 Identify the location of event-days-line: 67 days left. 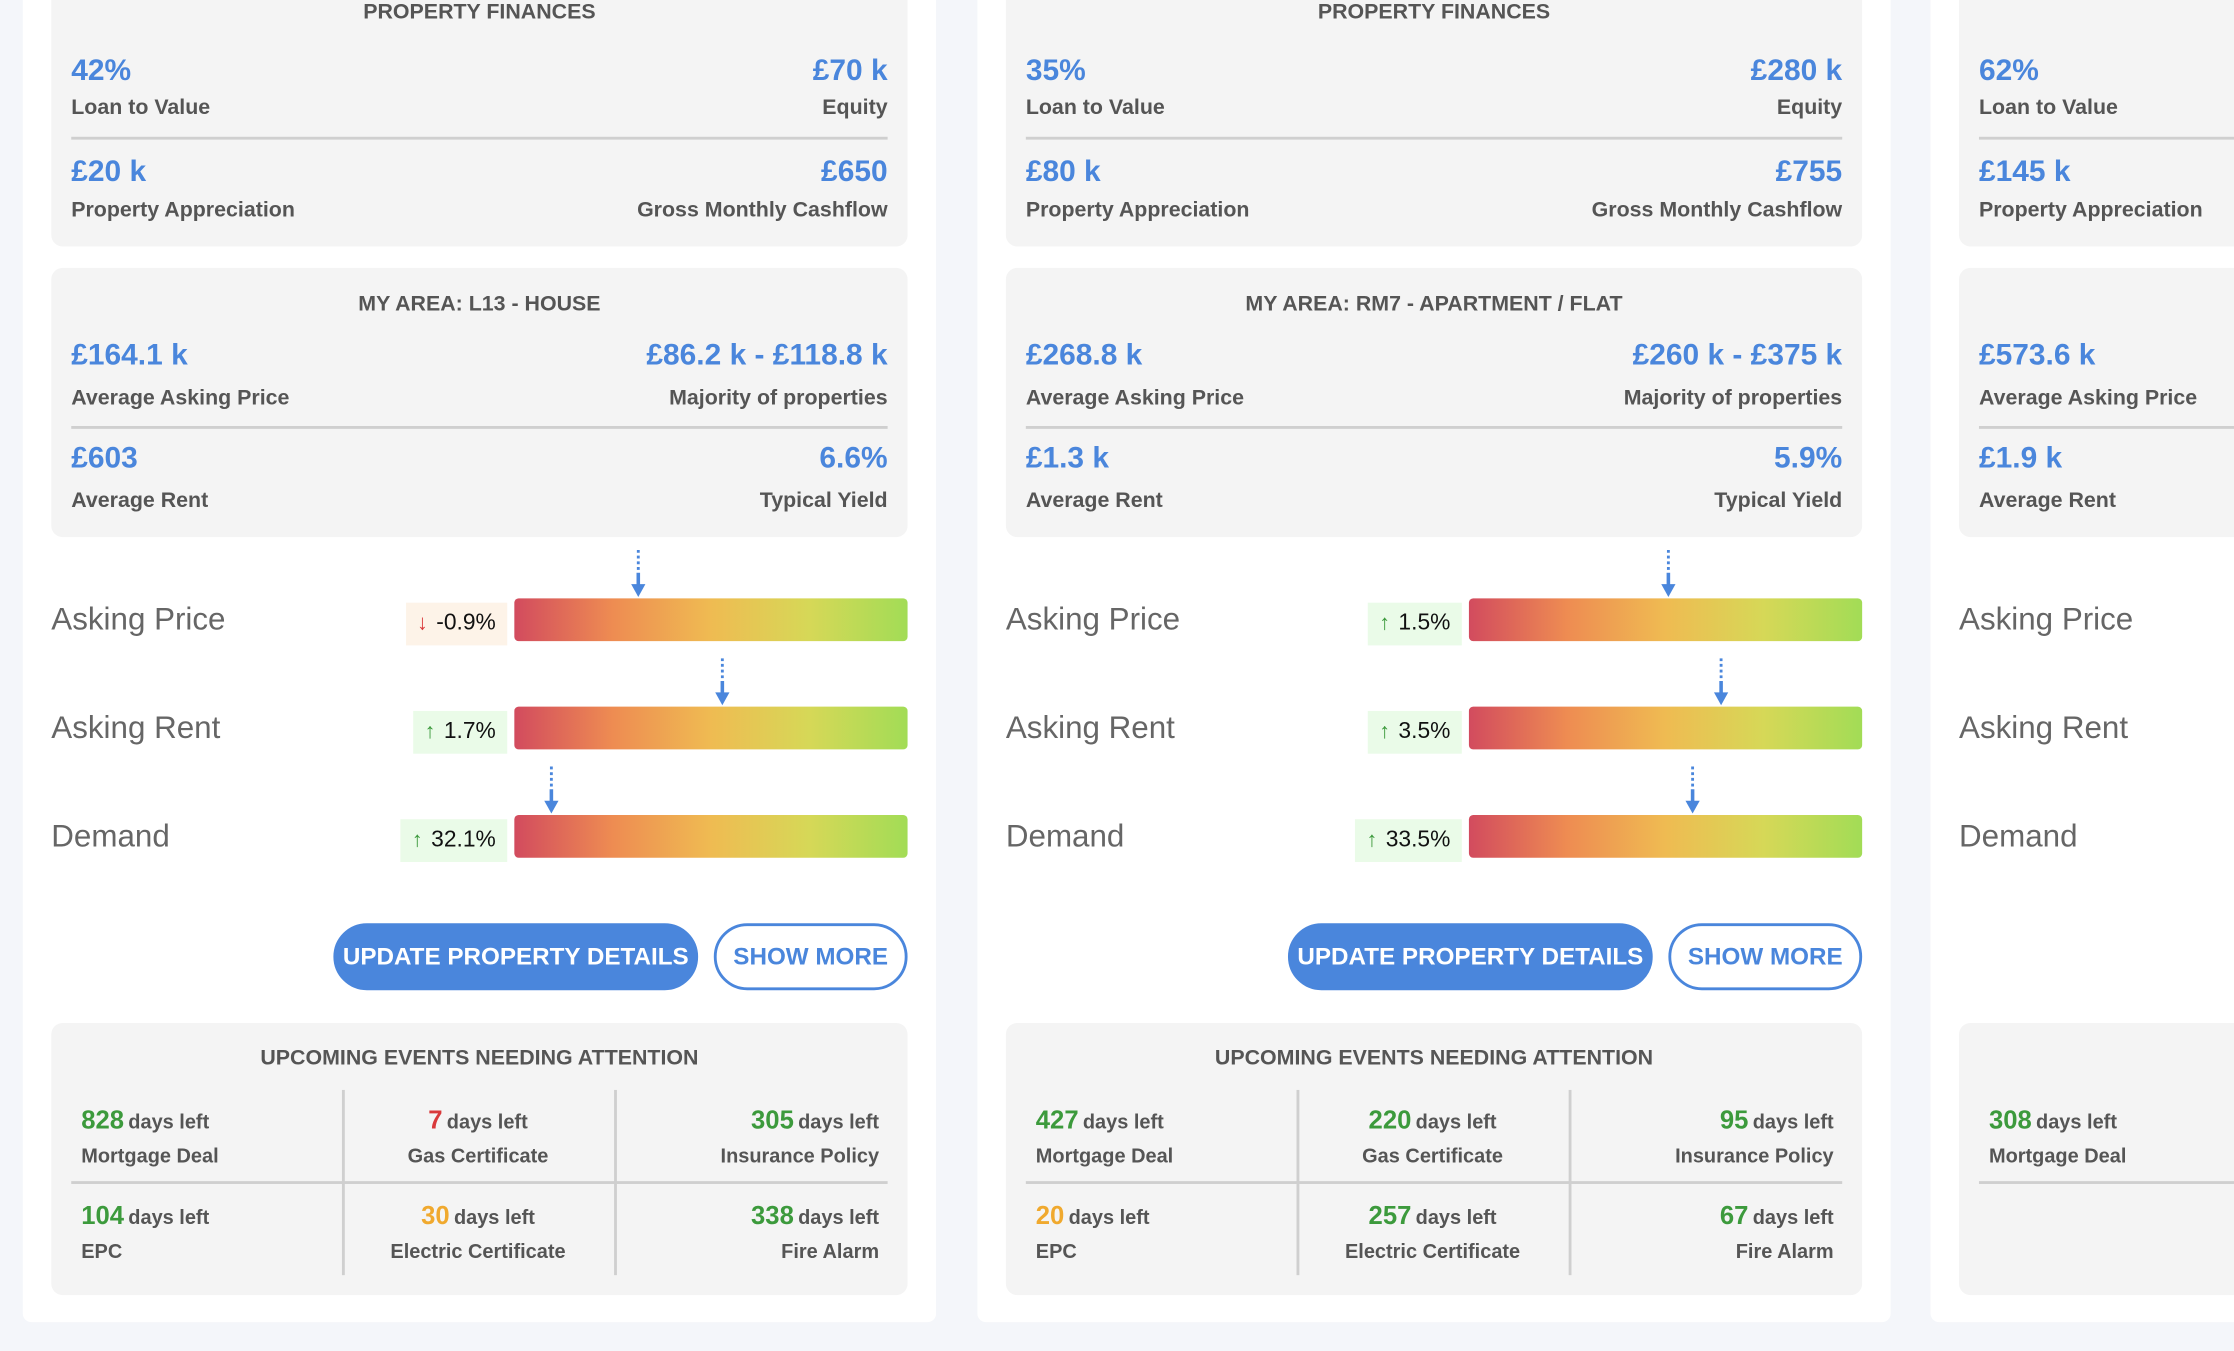
(1701, 1216).